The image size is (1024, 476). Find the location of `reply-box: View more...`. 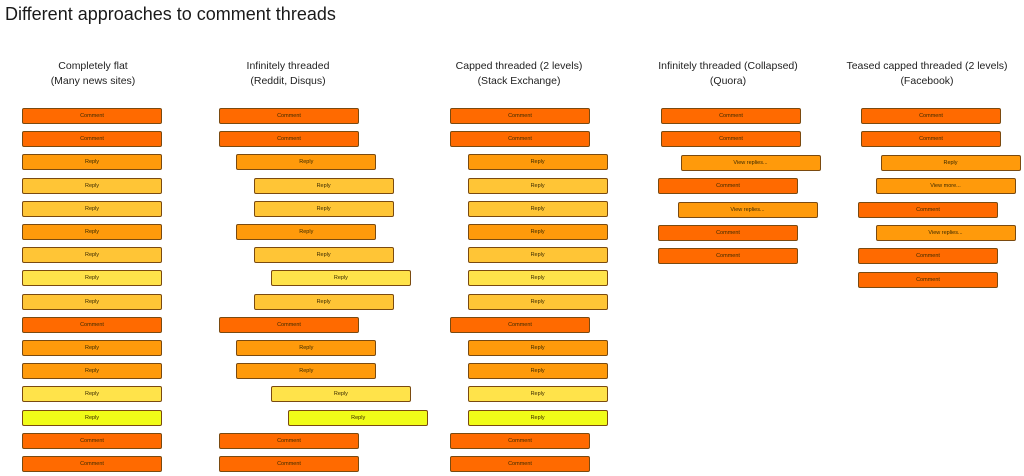

reply-box: View more... is located at coordinates (945, 186).